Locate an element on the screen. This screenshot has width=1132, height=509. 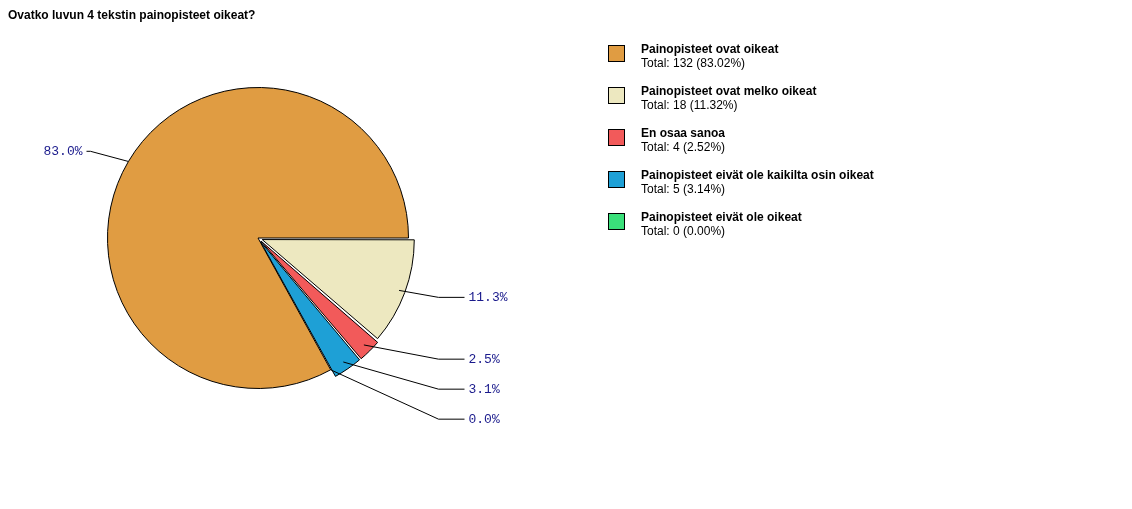
text: Total: 0 (0.00%) is located at coordinates (684, 231).